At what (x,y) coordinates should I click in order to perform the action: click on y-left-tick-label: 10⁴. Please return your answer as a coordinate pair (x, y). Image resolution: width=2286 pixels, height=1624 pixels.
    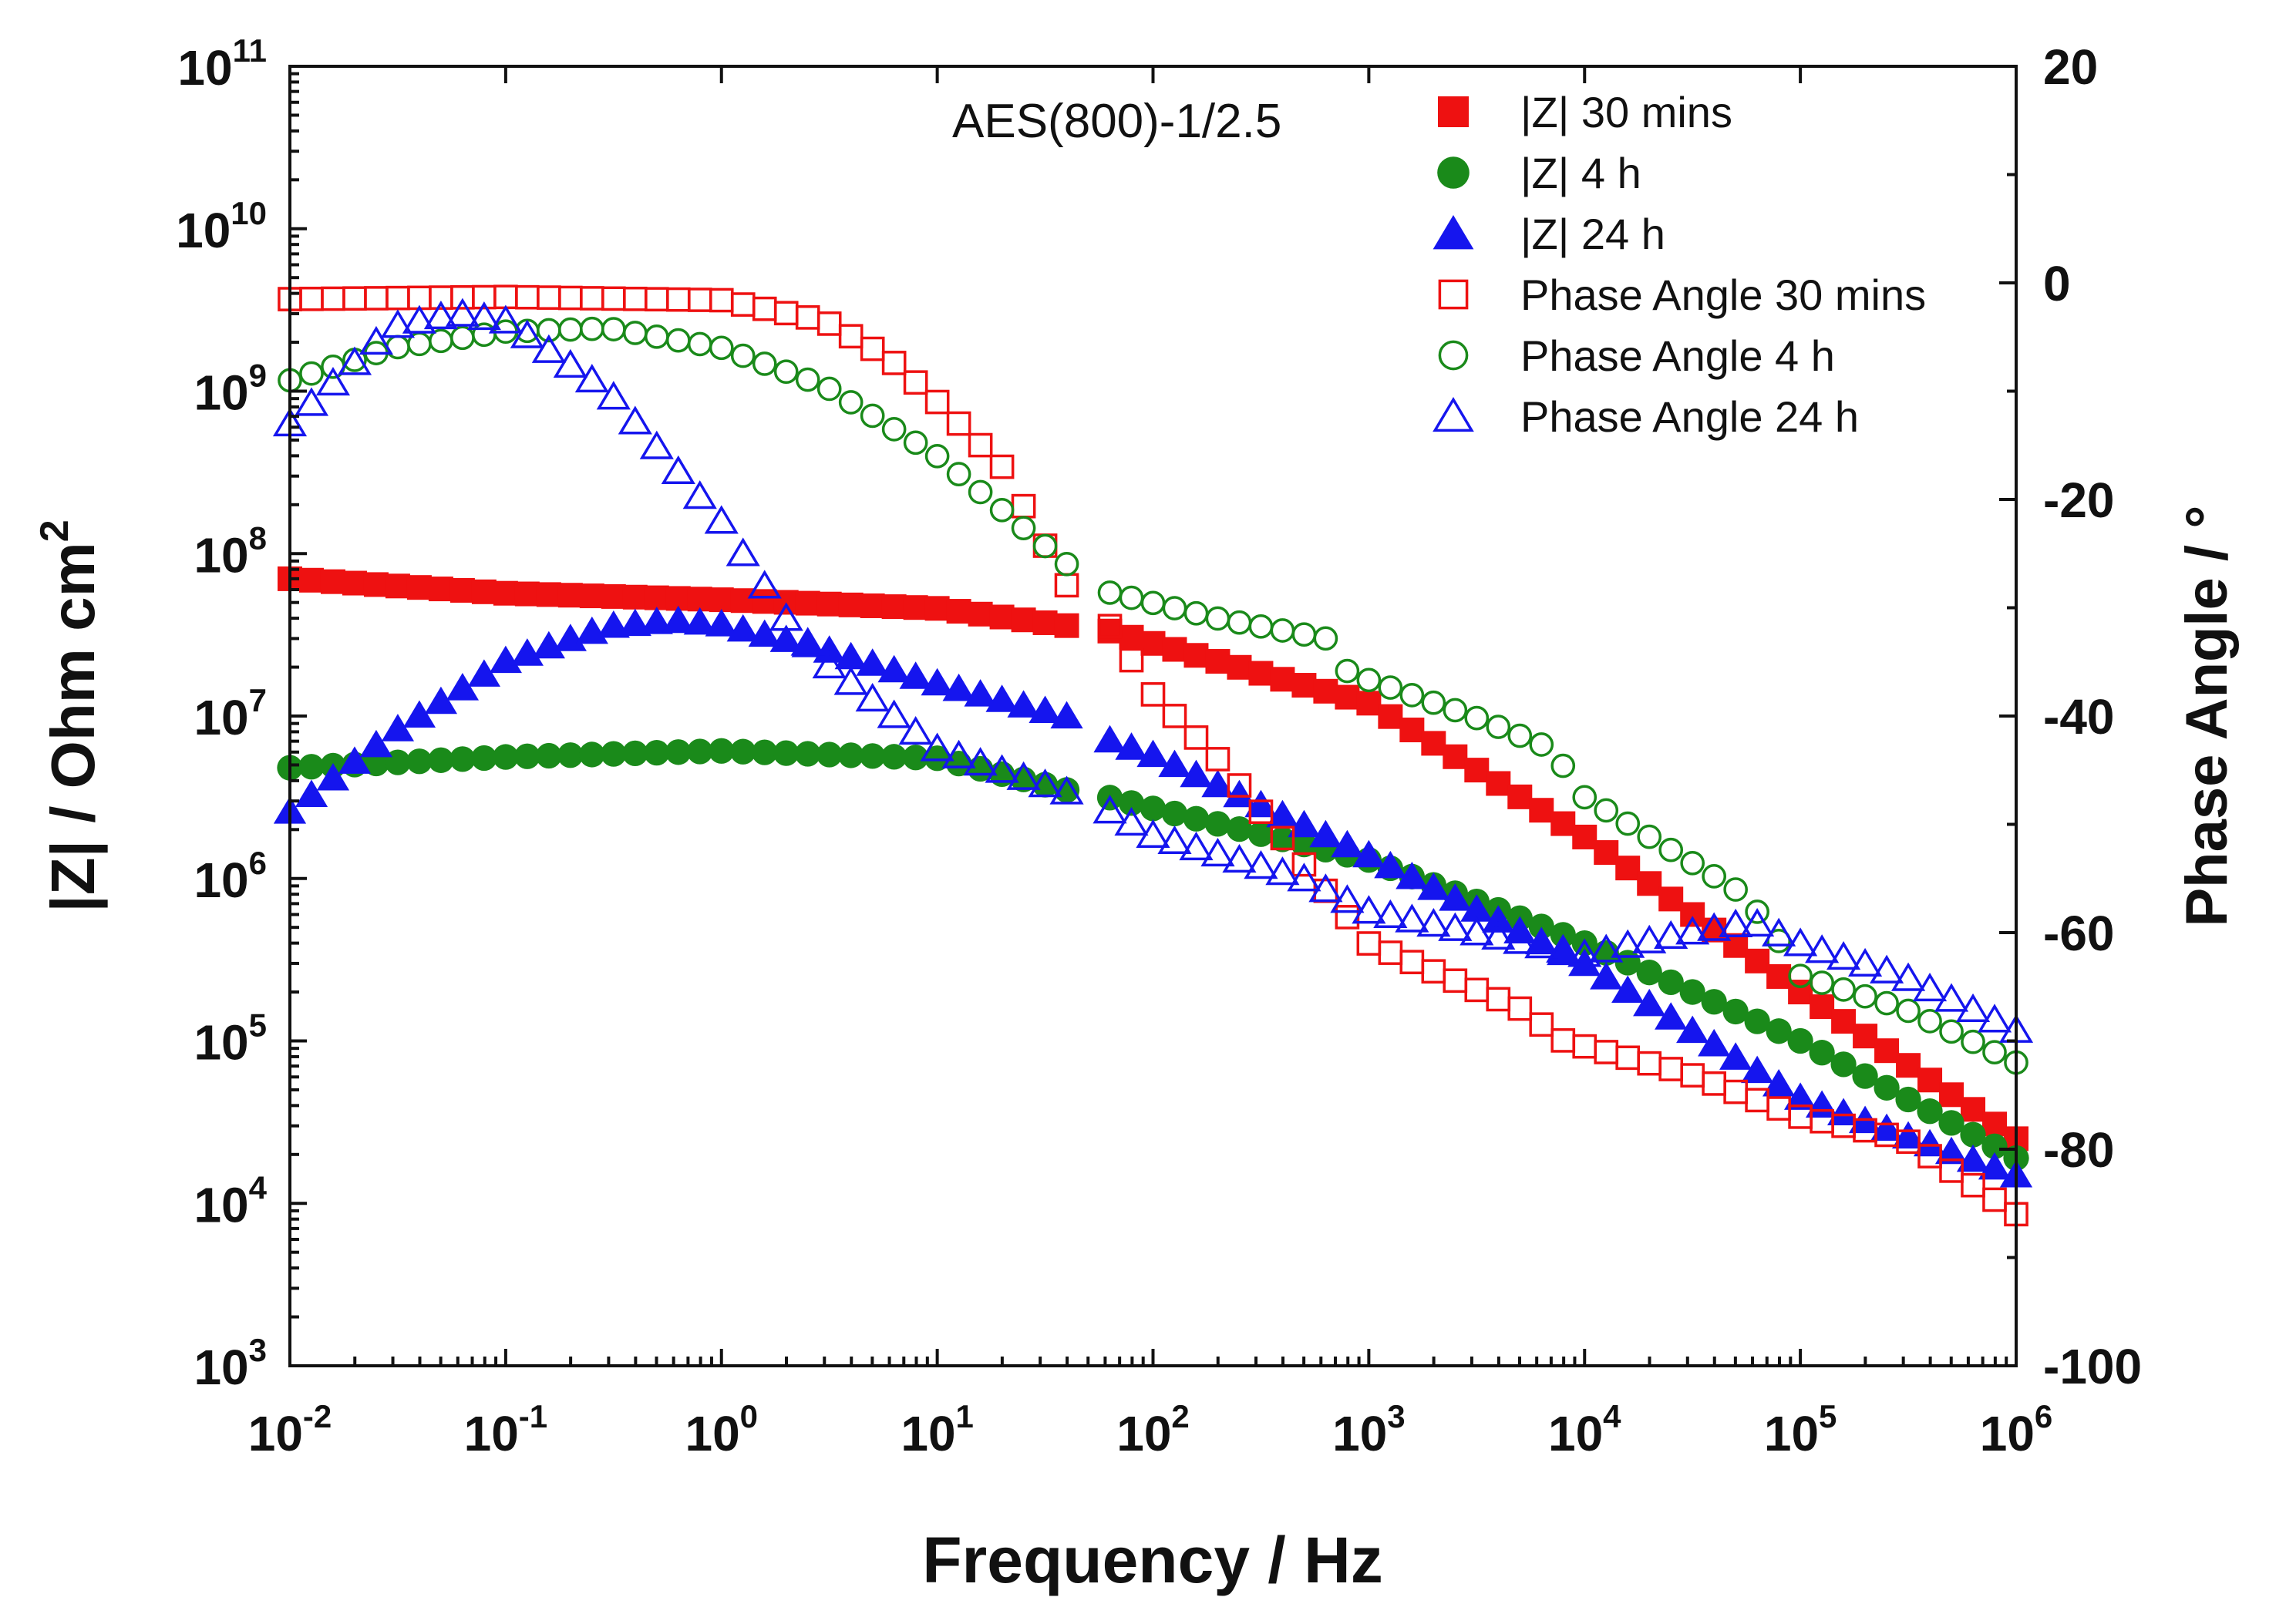
    Looking at the image, I should click on (230, 1200).